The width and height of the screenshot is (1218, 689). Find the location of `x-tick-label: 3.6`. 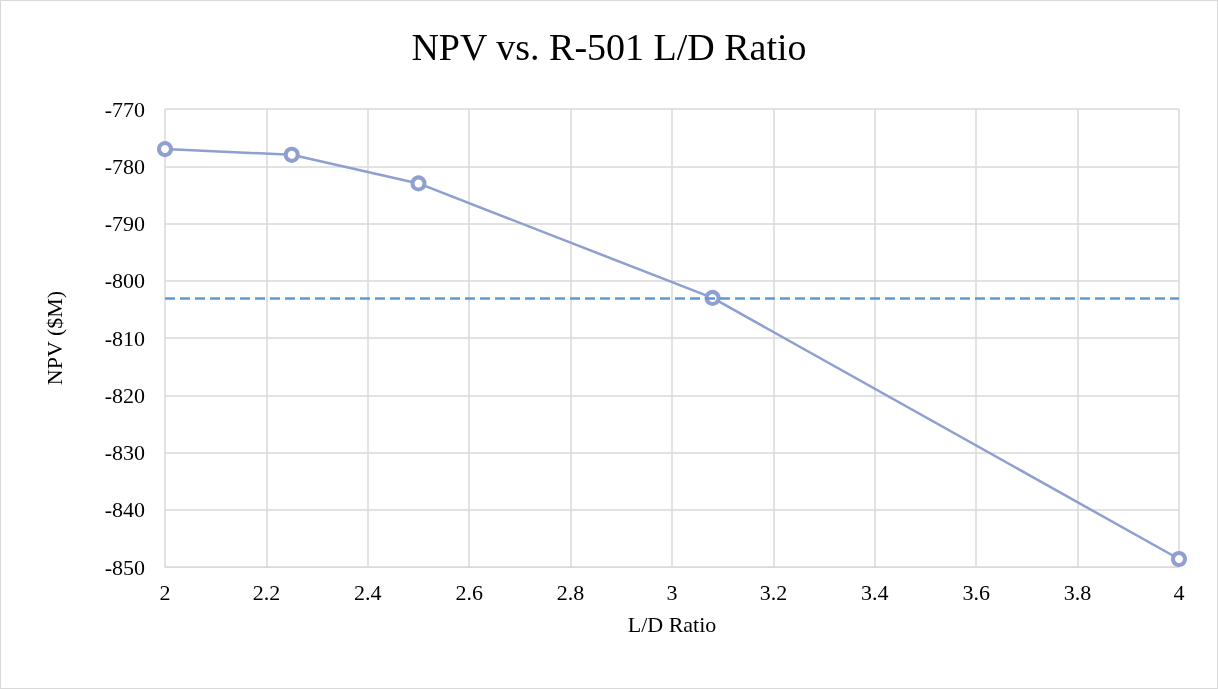

x-tick-label: 3.6 is located at coordinates (976, 592).